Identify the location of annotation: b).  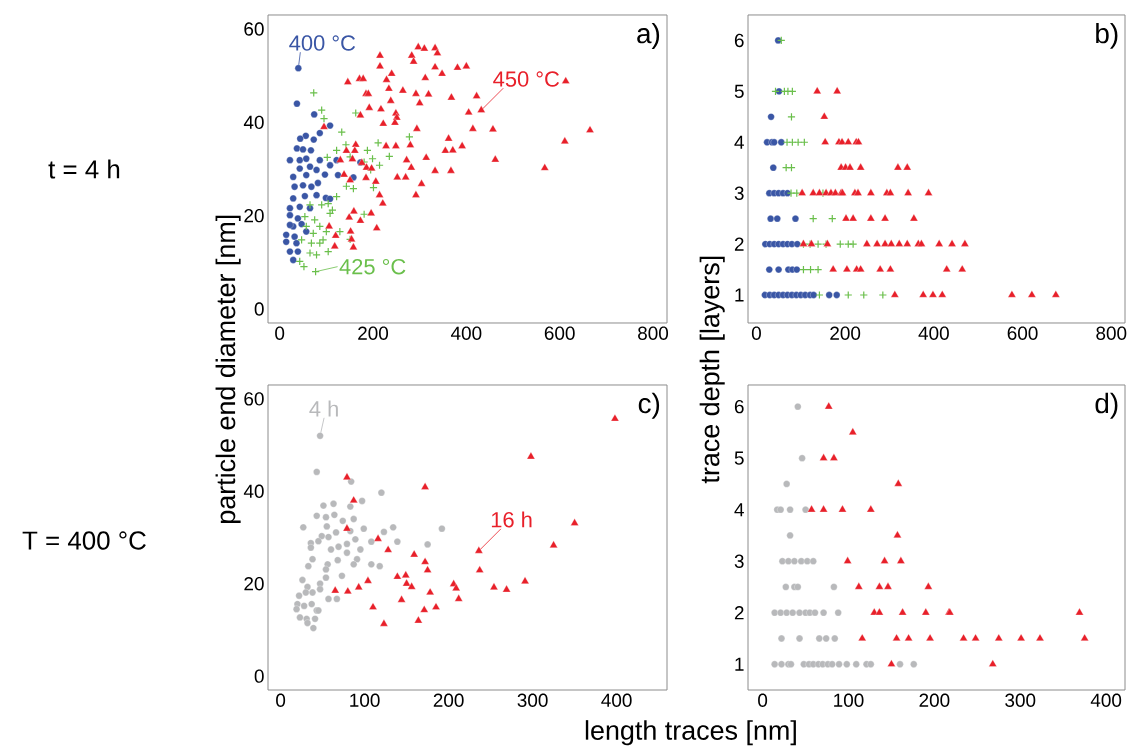
(1107, 35).